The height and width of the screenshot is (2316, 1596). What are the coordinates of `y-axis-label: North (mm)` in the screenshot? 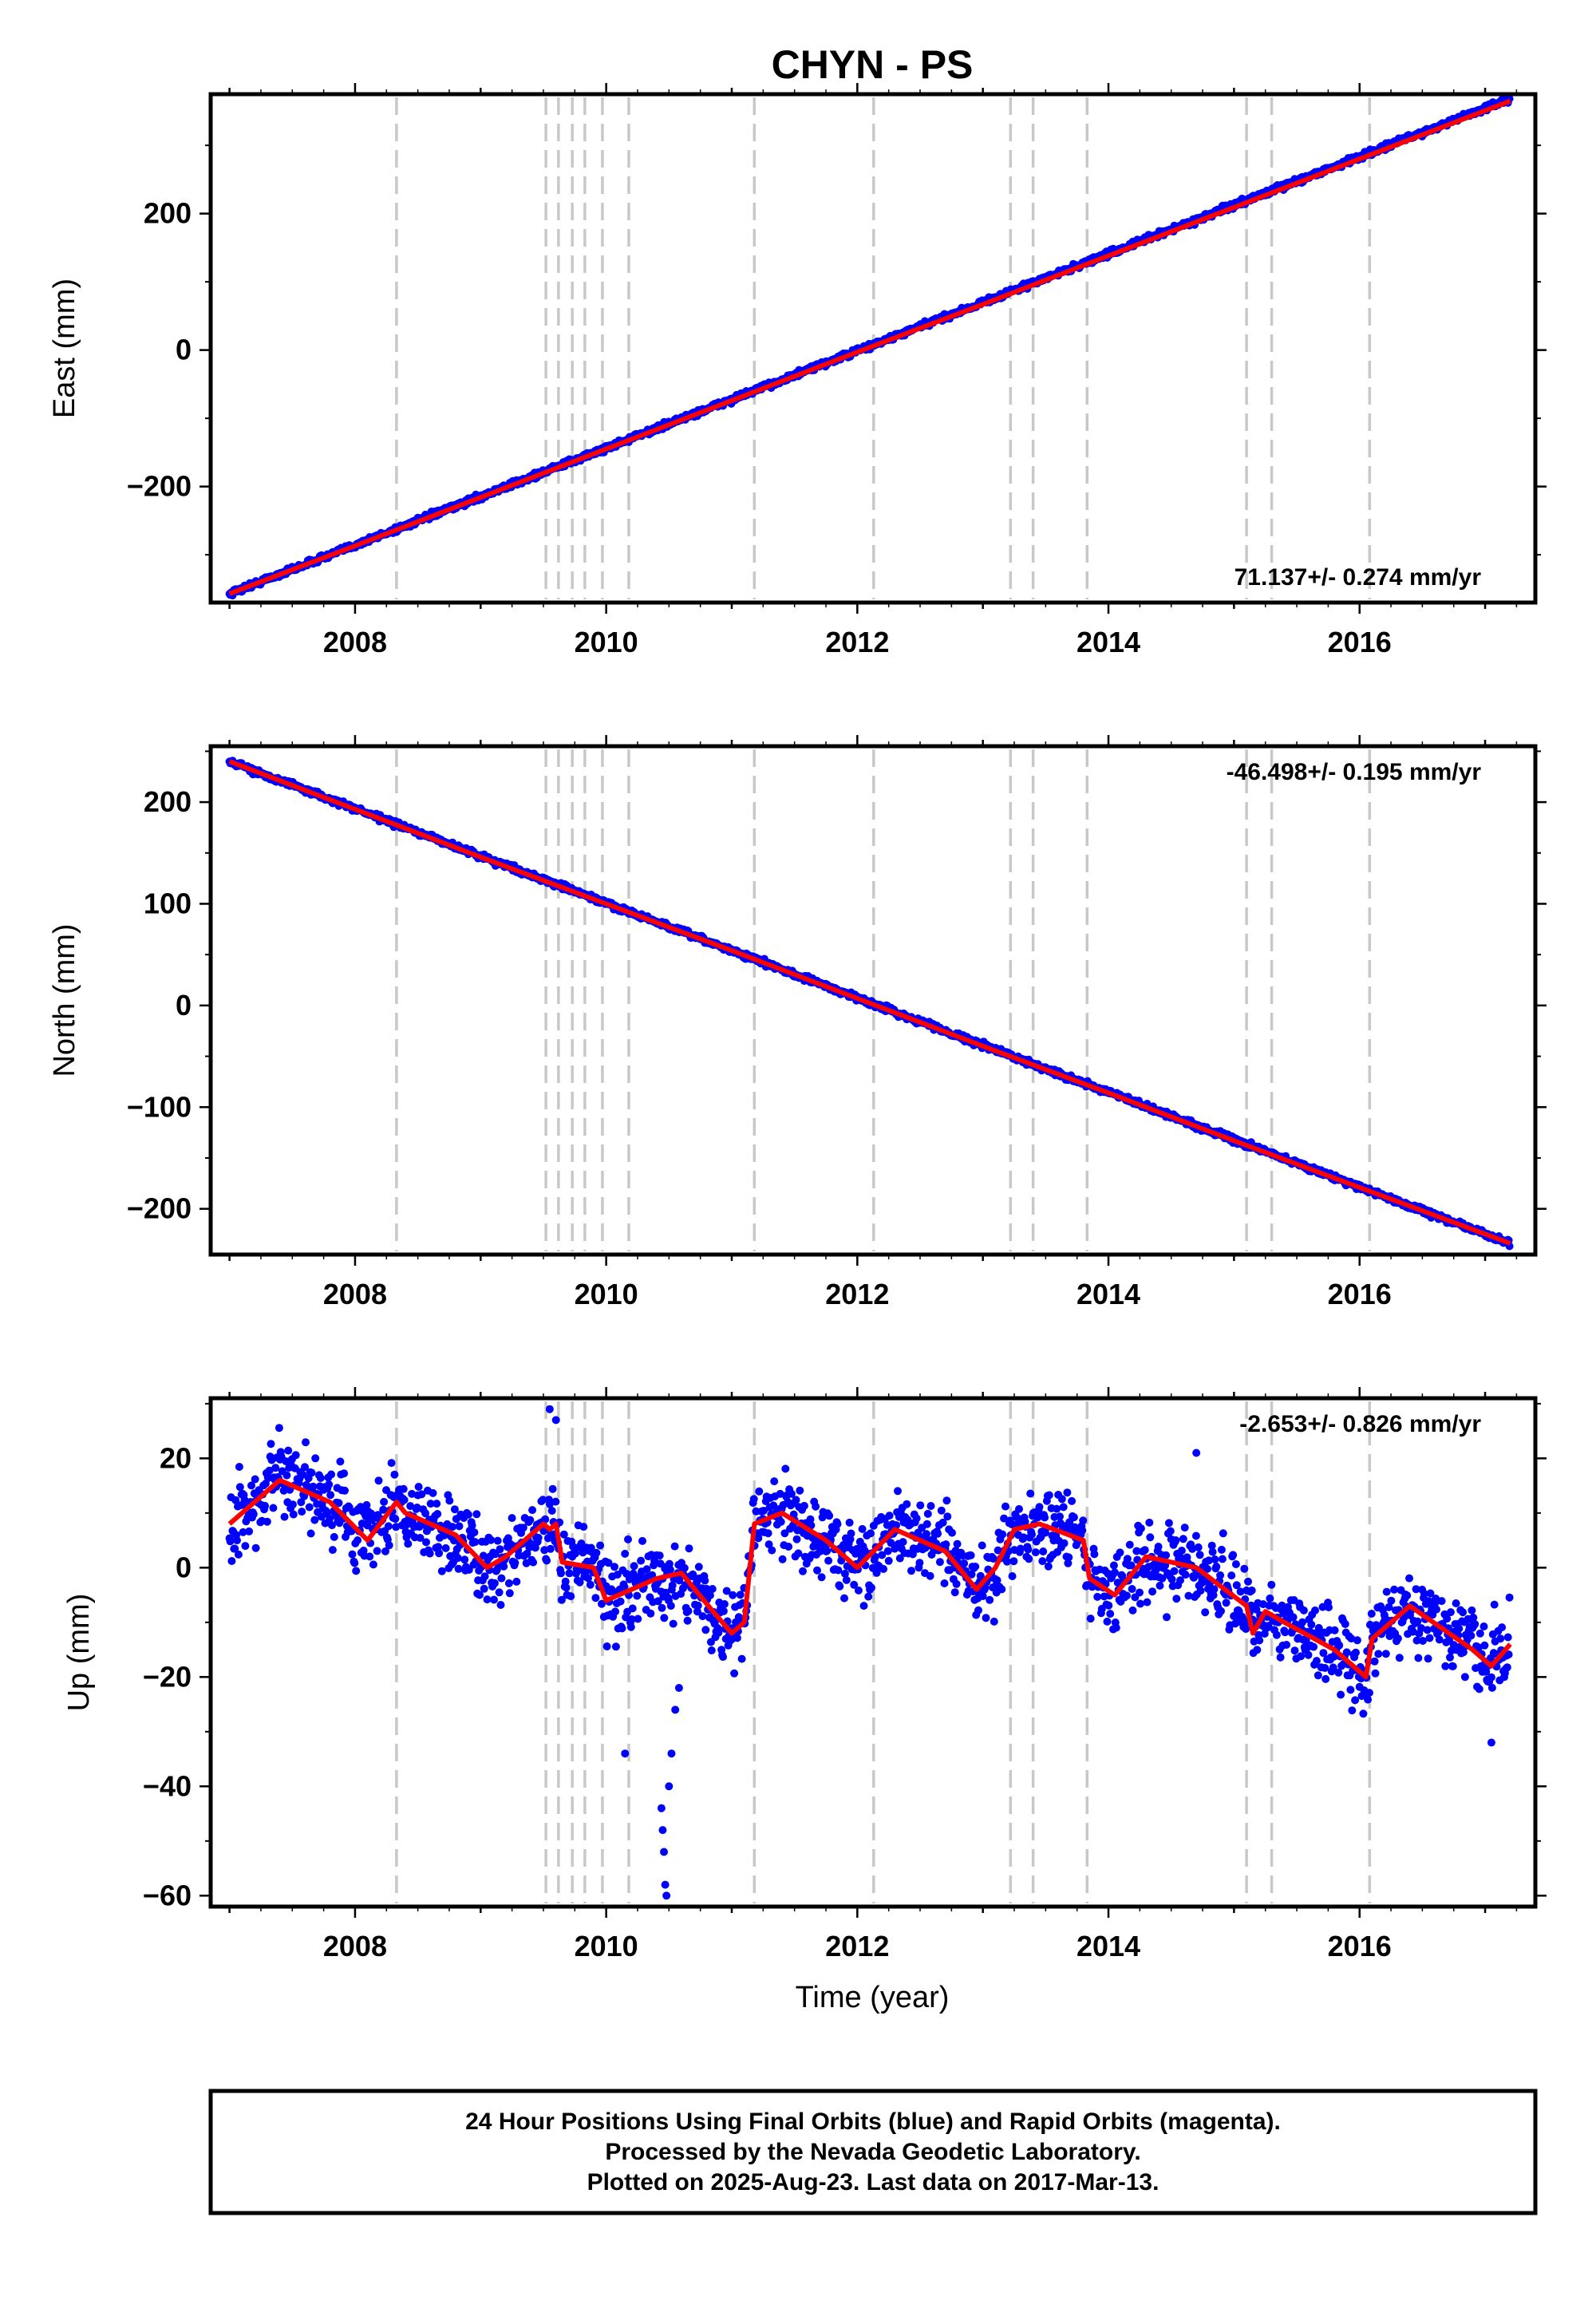 It's located at (64, 1000).